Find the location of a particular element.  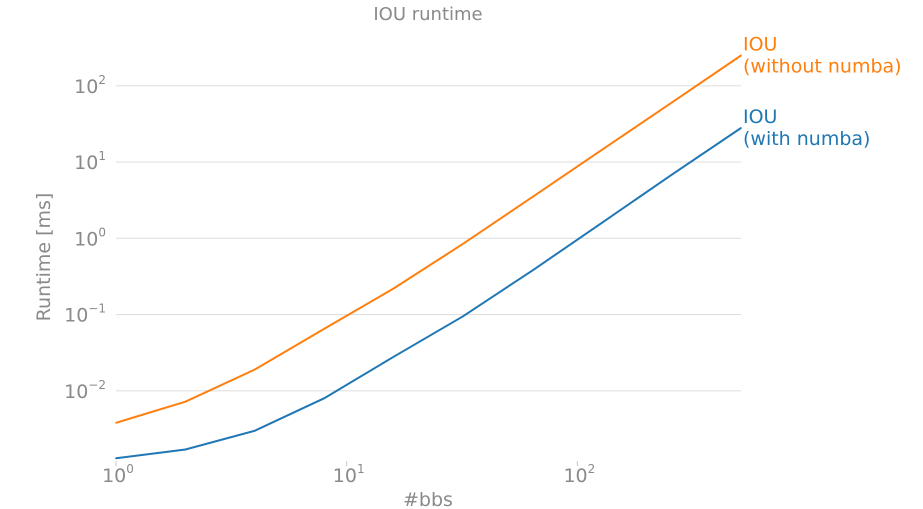

y-tick-exponent: 2 is located at coordinates (102, 80).